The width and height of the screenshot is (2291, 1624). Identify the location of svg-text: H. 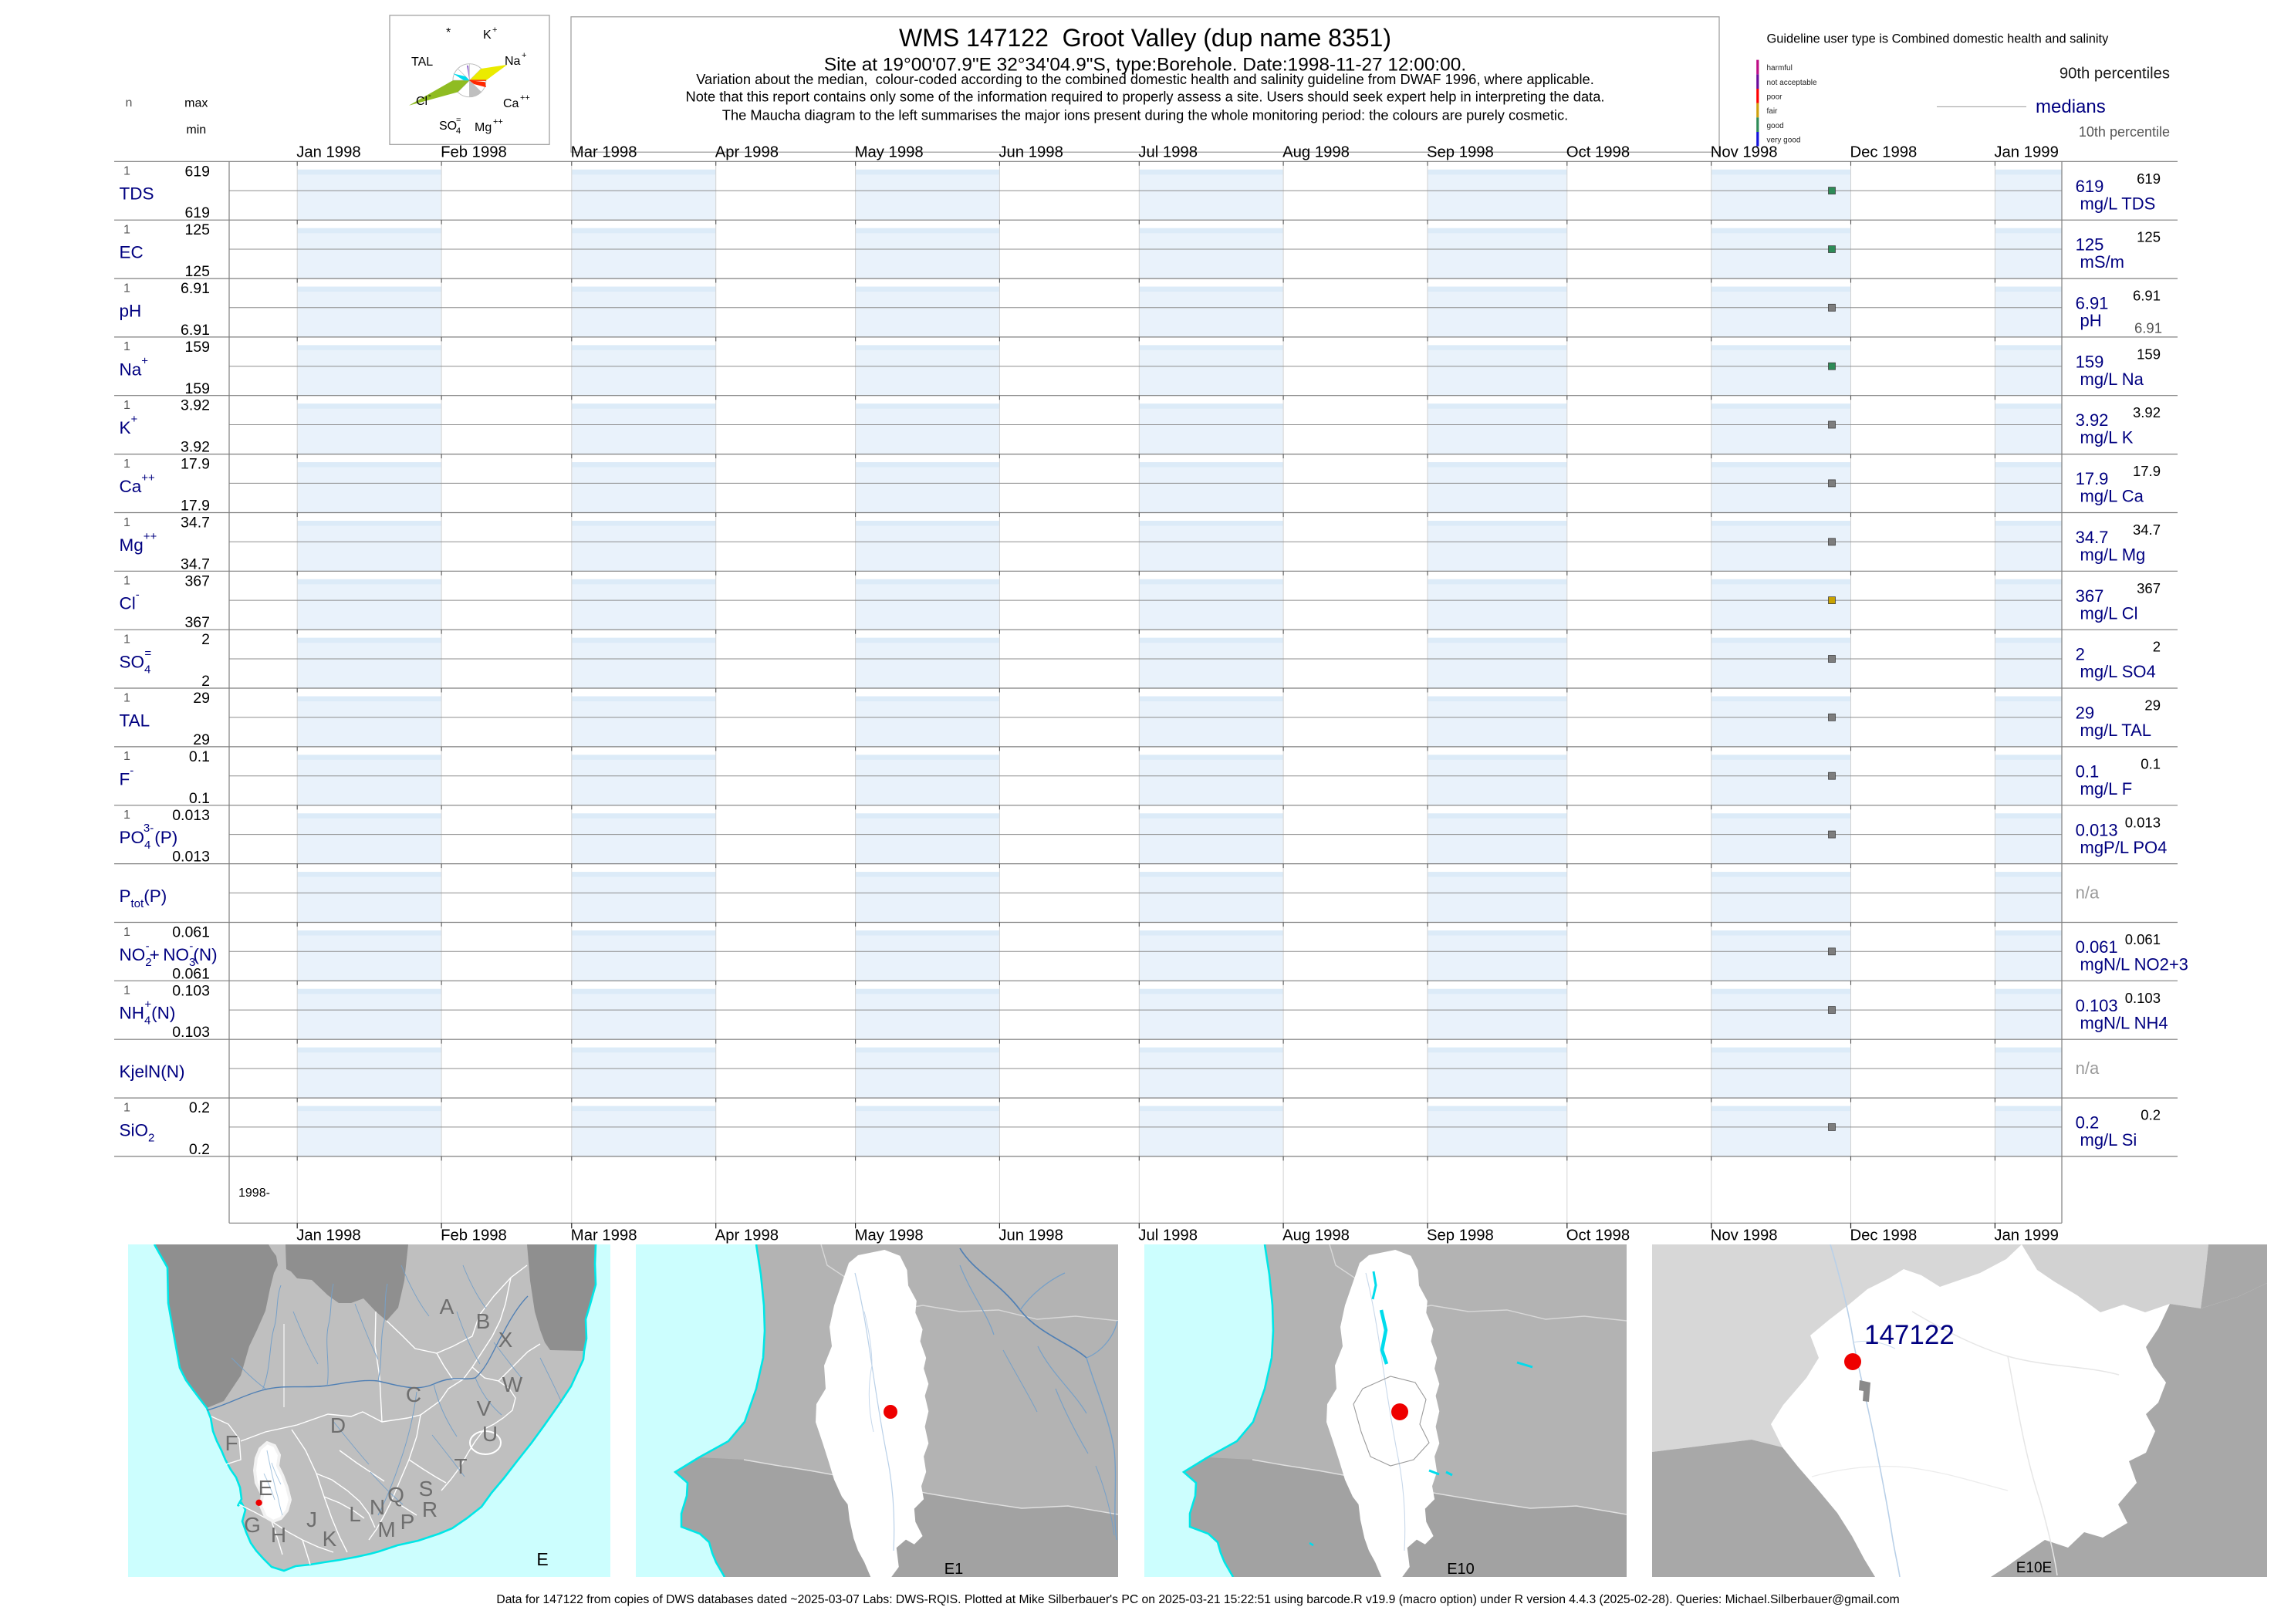
(278, 1535).